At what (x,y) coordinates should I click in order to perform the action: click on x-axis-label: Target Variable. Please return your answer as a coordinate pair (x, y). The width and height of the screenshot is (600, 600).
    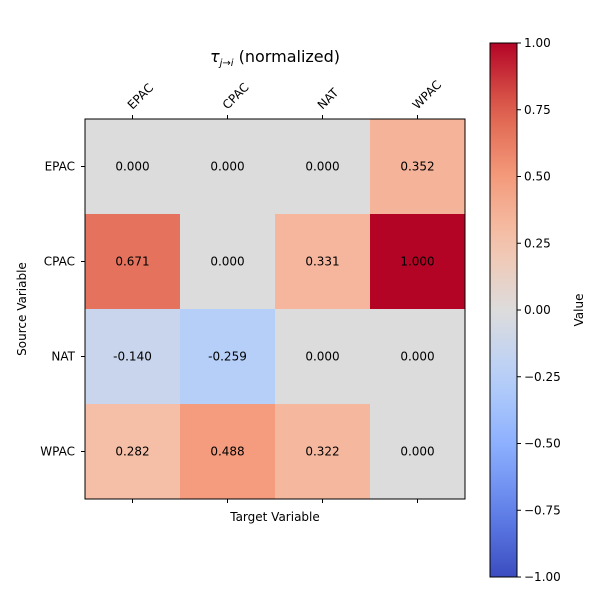
    Looking at the image, I should click on (274, 517).